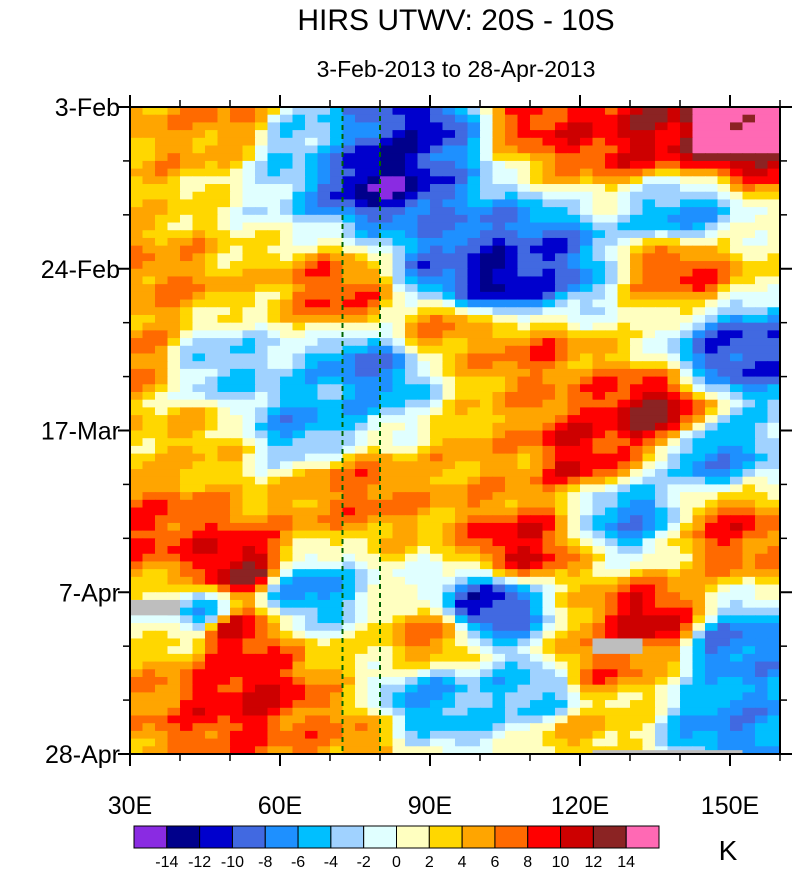 The height and width of the screenshot is (869, 798). I want to click on x-tick-label: 120E, so click(580, 806).